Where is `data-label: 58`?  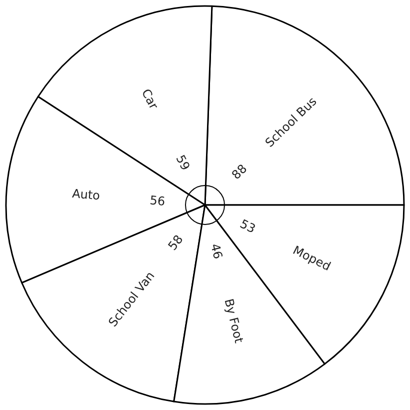 data-label: 58 is located at coordinates (175, 242).